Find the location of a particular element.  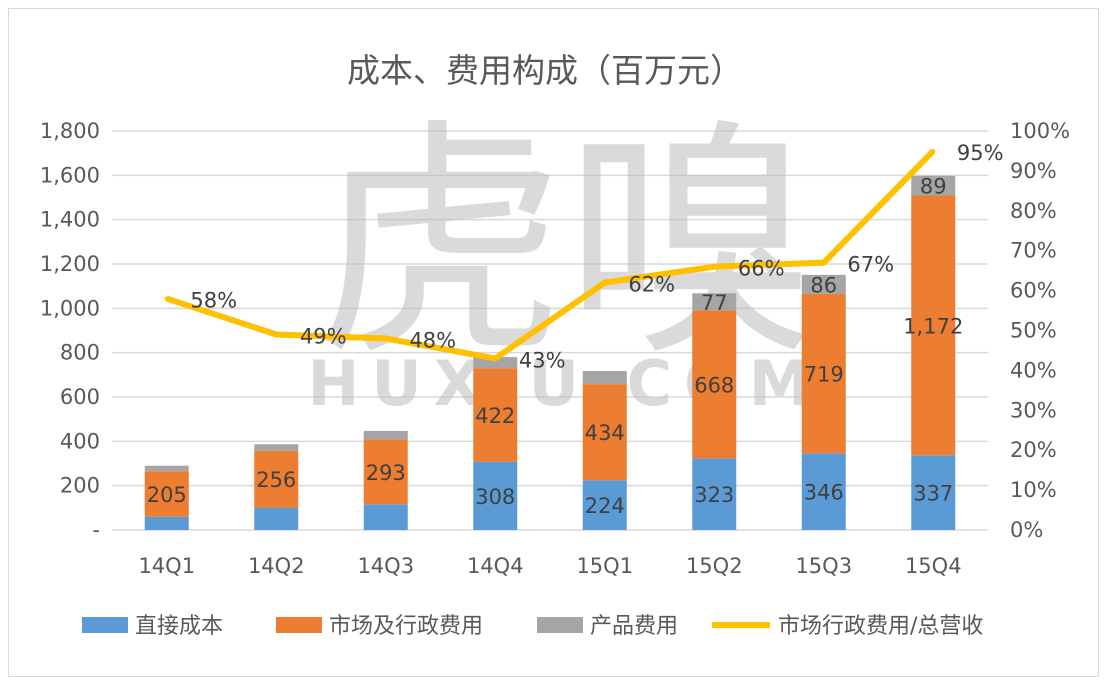

bar-data-label: 668 is located at coordinates (714, 385).